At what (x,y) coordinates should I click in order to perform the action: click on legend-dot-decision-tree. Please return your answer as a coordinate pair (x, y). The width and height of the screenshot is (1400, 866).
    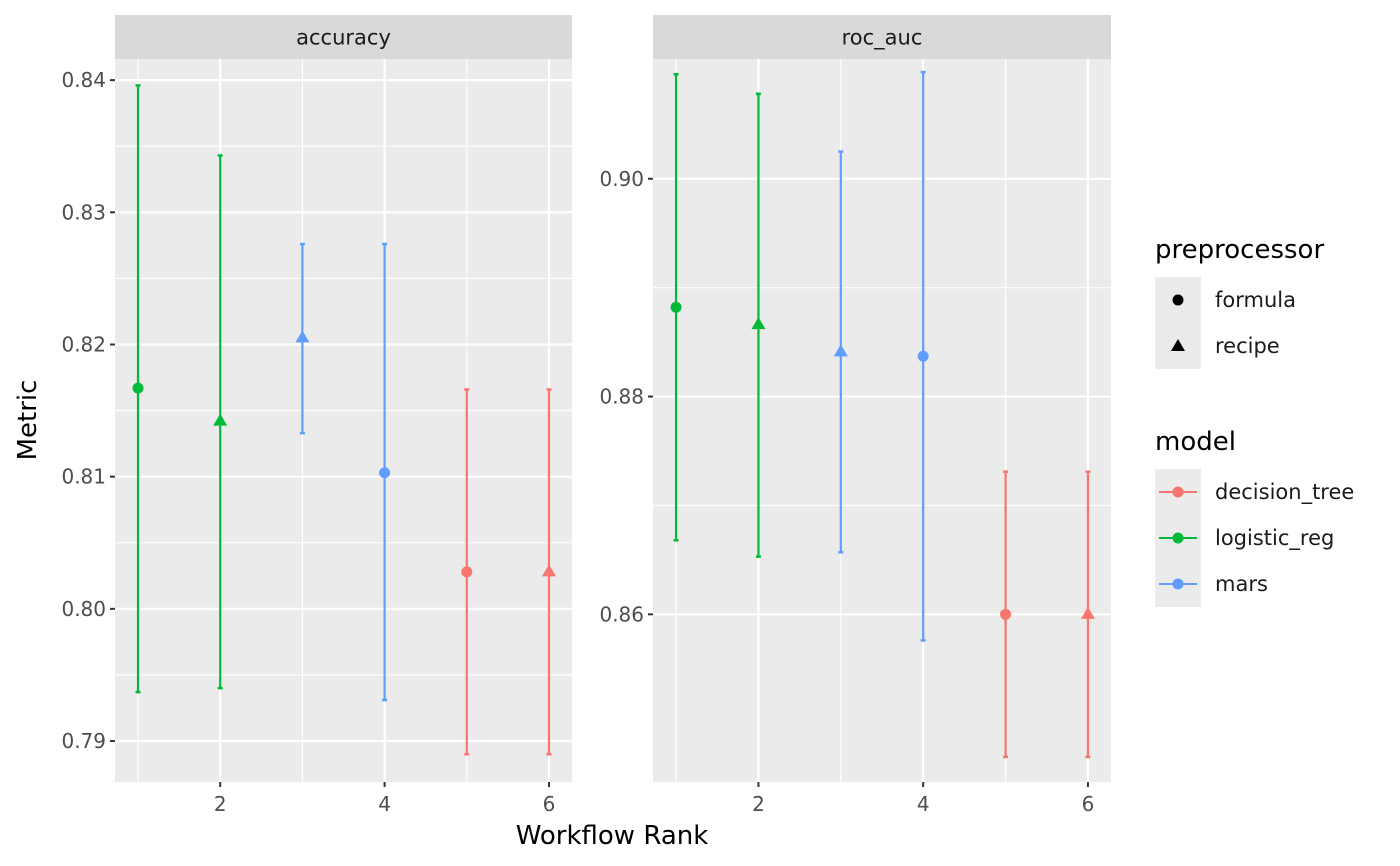
    Looking at the image, I should click on (1178, 492).